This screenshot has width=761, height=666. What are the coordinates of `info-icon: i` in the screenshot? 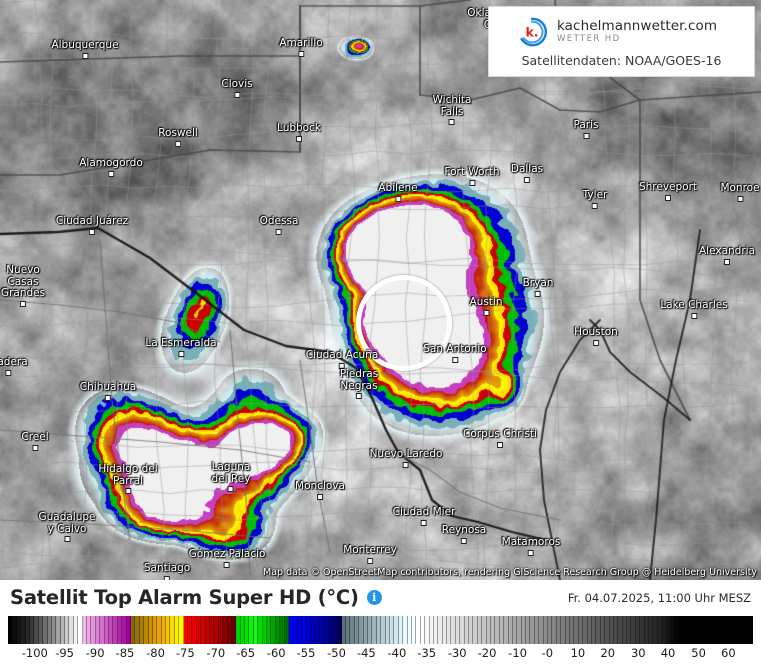 It's located at (374, 597).